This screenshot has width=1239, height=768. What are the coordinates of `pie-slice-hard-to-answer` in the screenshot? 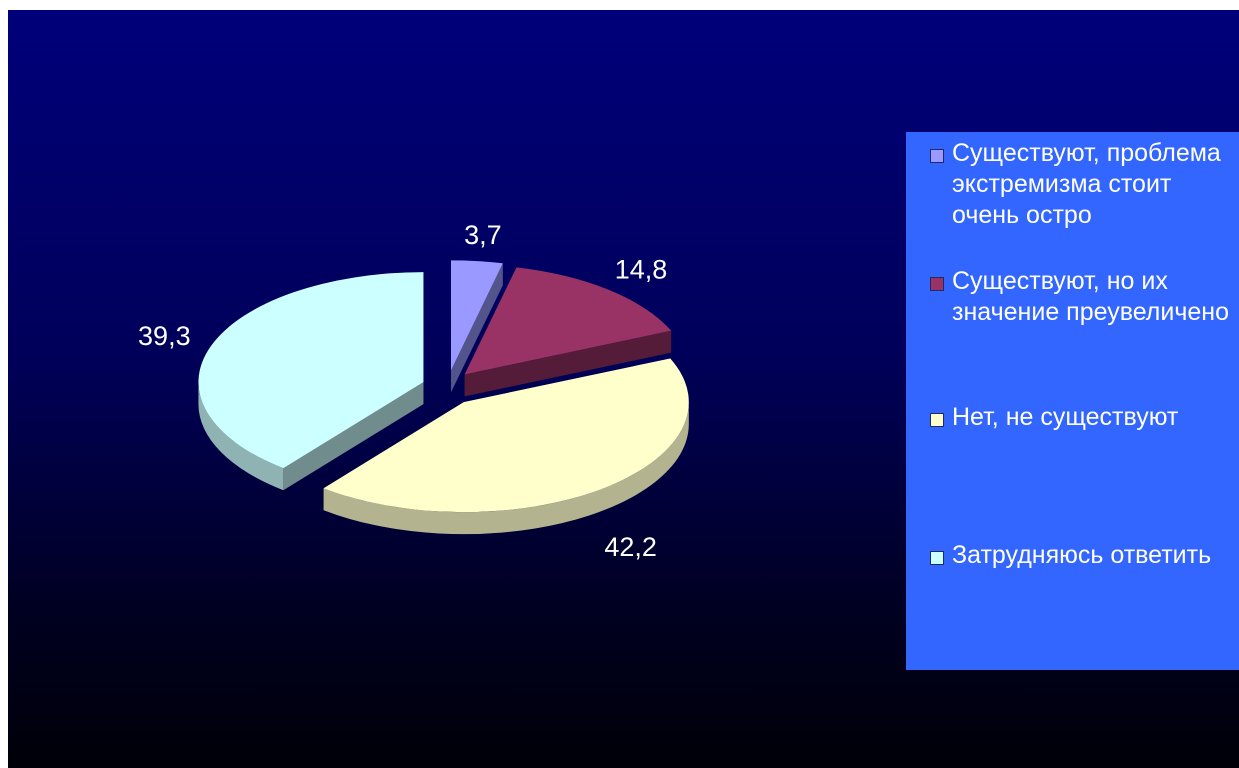 It's located at (311, 381).